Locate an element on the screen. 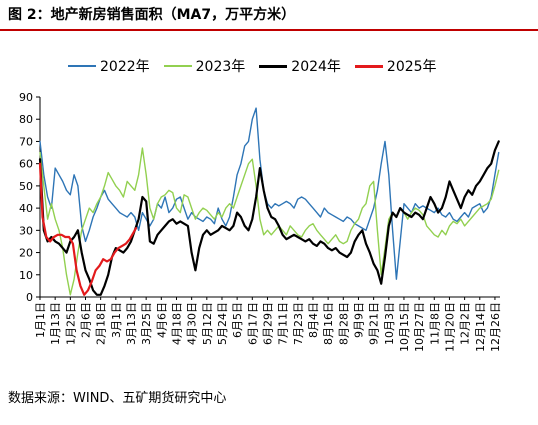 The height and width of the screenshot is (425, 538). title-rule is located at coordinates (269, 30).